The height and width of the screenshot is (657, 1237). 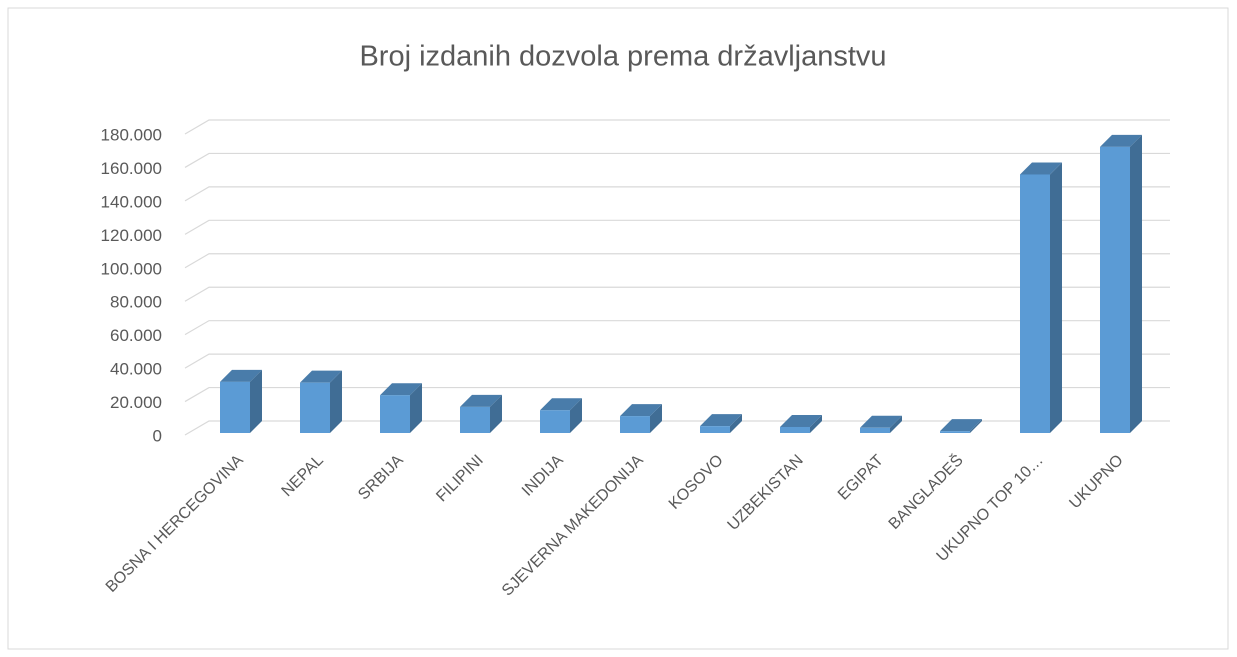 What do you see at coordinates (131, 235) in the screenshot?
I see `y-tick-label: 120.000` at bounding box center [131, 235].